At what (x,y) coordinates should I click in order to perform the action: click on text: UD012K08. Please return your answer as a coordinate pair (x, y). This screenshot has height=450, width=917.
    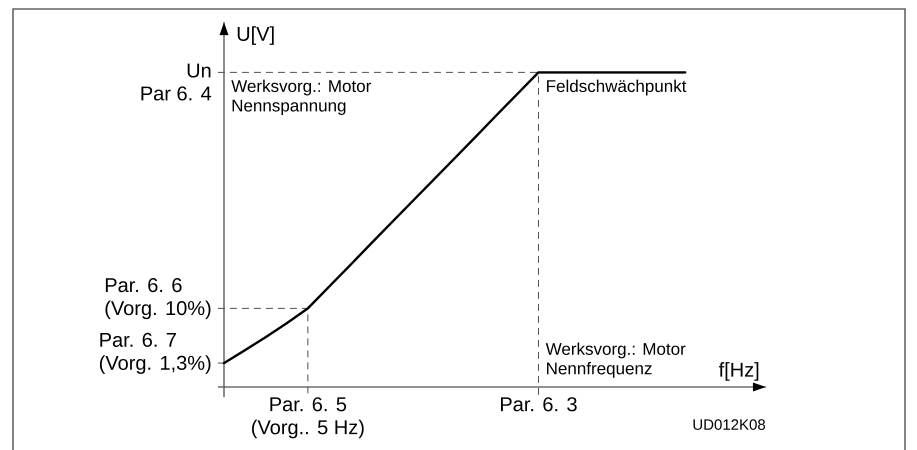
    Looking at the image, I should click on (730, 424).